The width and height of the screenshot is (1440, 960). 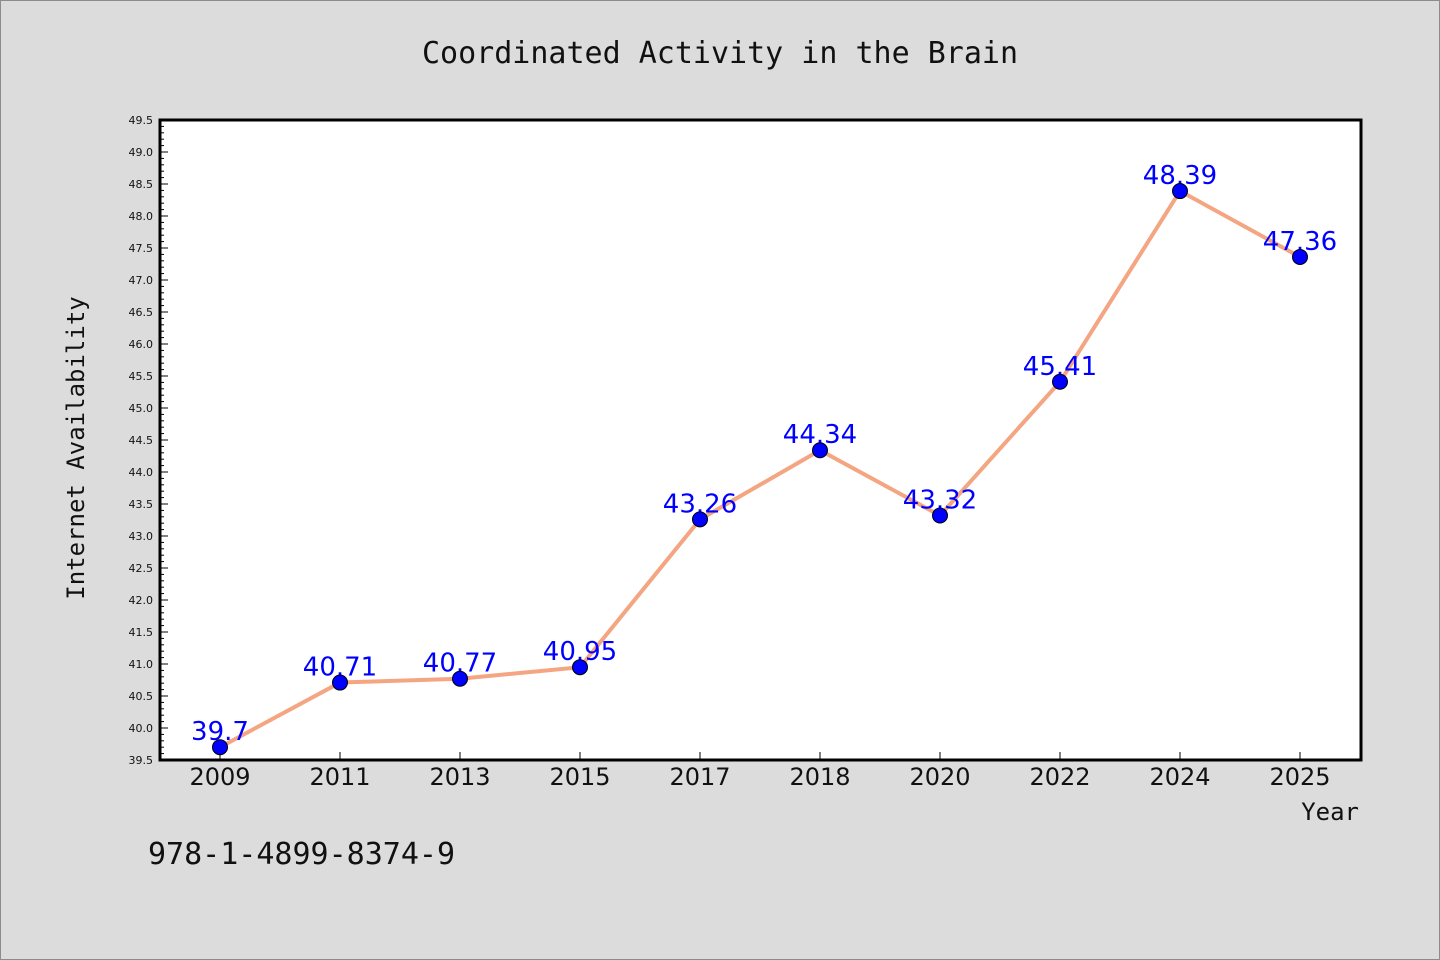 What do you see at coordinates (141, 312) in the screenshot?
I see `y-tick-label: 46.5` at bounding box center [141, 312].